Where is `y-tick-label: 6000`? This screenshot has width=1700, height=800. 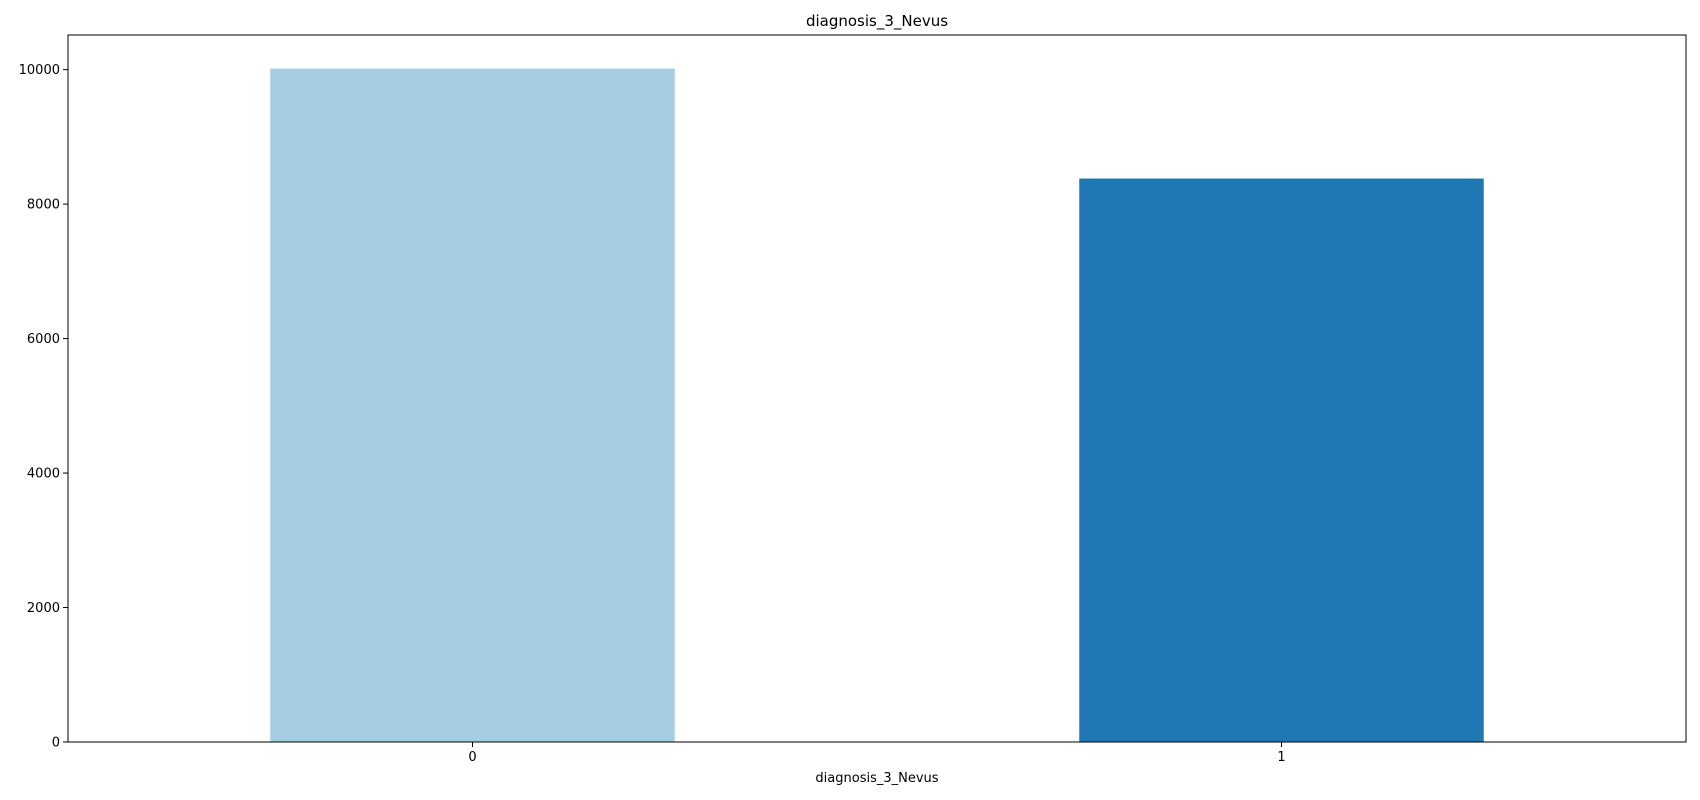
y-tick-label: 6000 is located at coordinates (43, 339).